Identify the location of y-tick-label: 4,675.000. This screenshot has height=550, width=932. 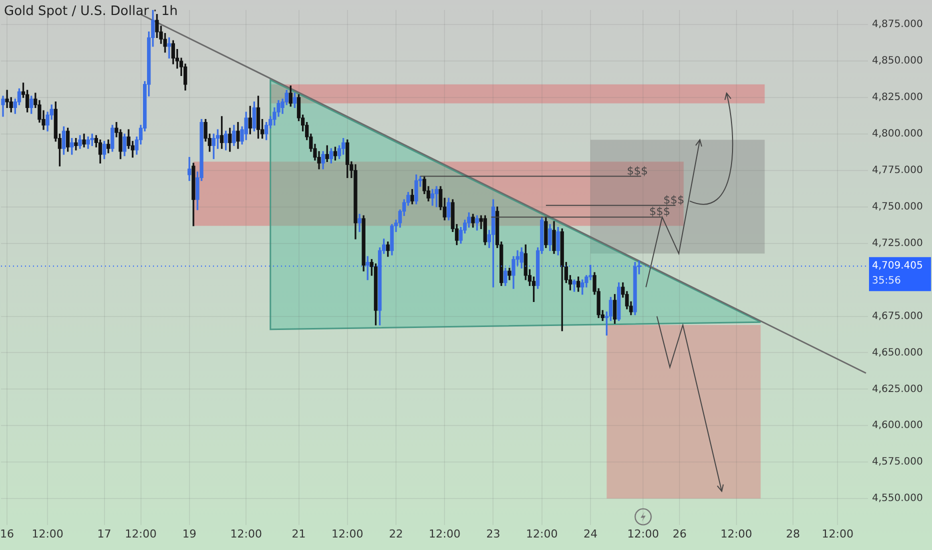
(897, 316).